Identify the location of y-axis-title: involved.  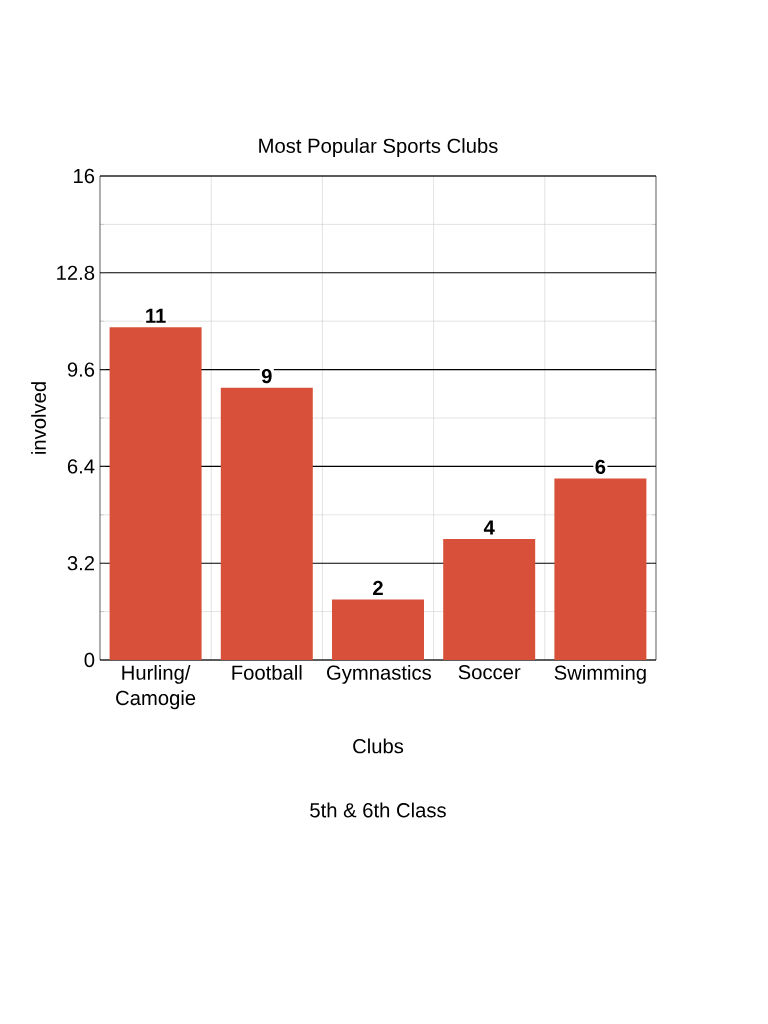
(38, 418).